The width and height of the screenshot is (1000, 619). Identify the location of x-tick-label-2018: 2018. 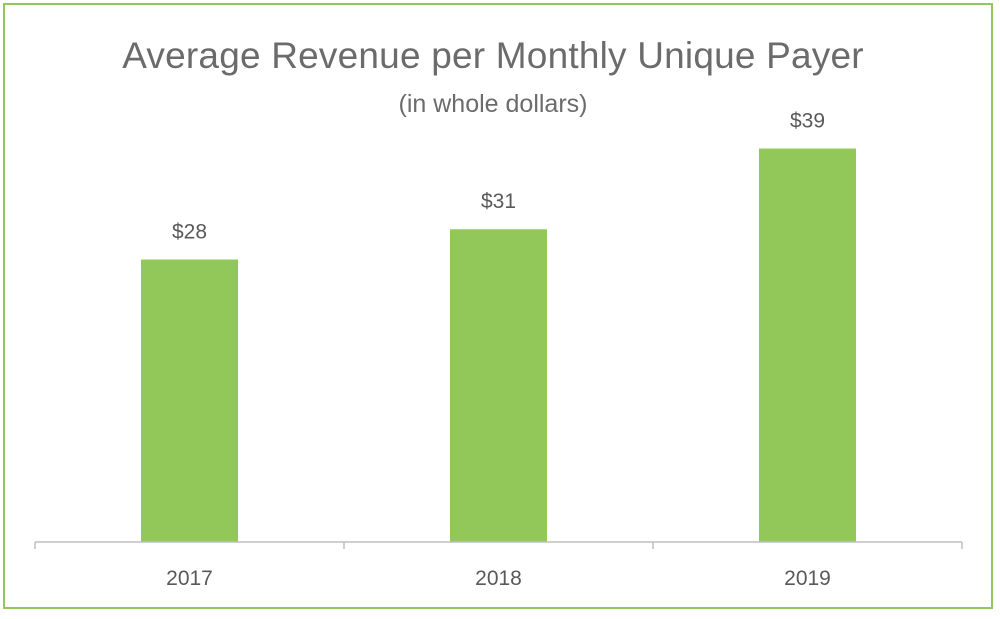
(498, 578).